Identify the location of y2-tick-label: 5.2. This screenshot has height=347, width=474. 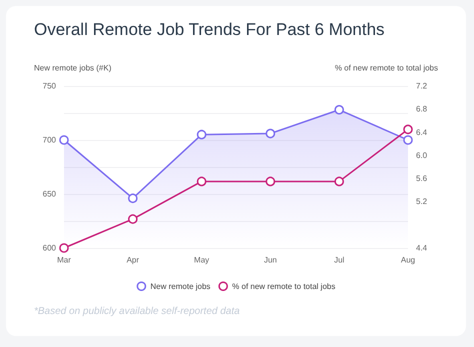
(422, 201).